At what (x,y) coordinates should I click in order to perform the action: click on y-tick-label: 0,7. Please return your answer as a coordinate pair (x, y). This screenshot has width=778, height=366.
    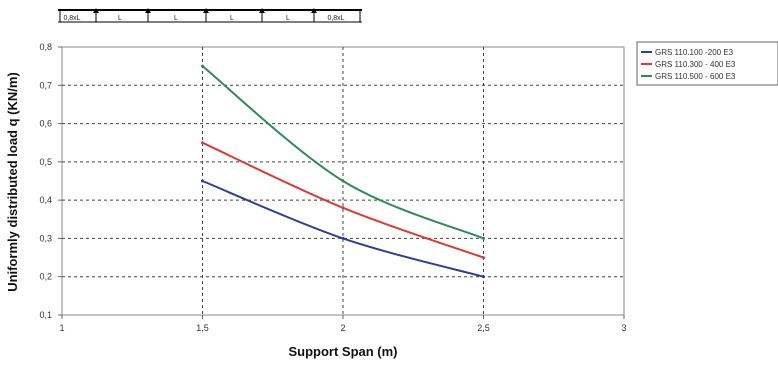
    Looking at the image, I should click on (45, 85).